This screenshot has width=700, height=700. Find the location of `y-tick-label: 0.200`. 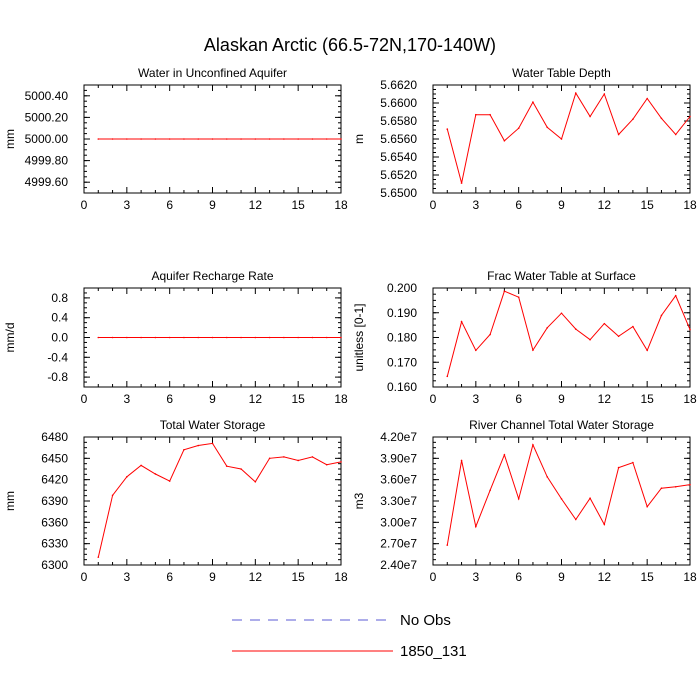

y-tick-label: 0.200 is located at coordinates (402, 288).